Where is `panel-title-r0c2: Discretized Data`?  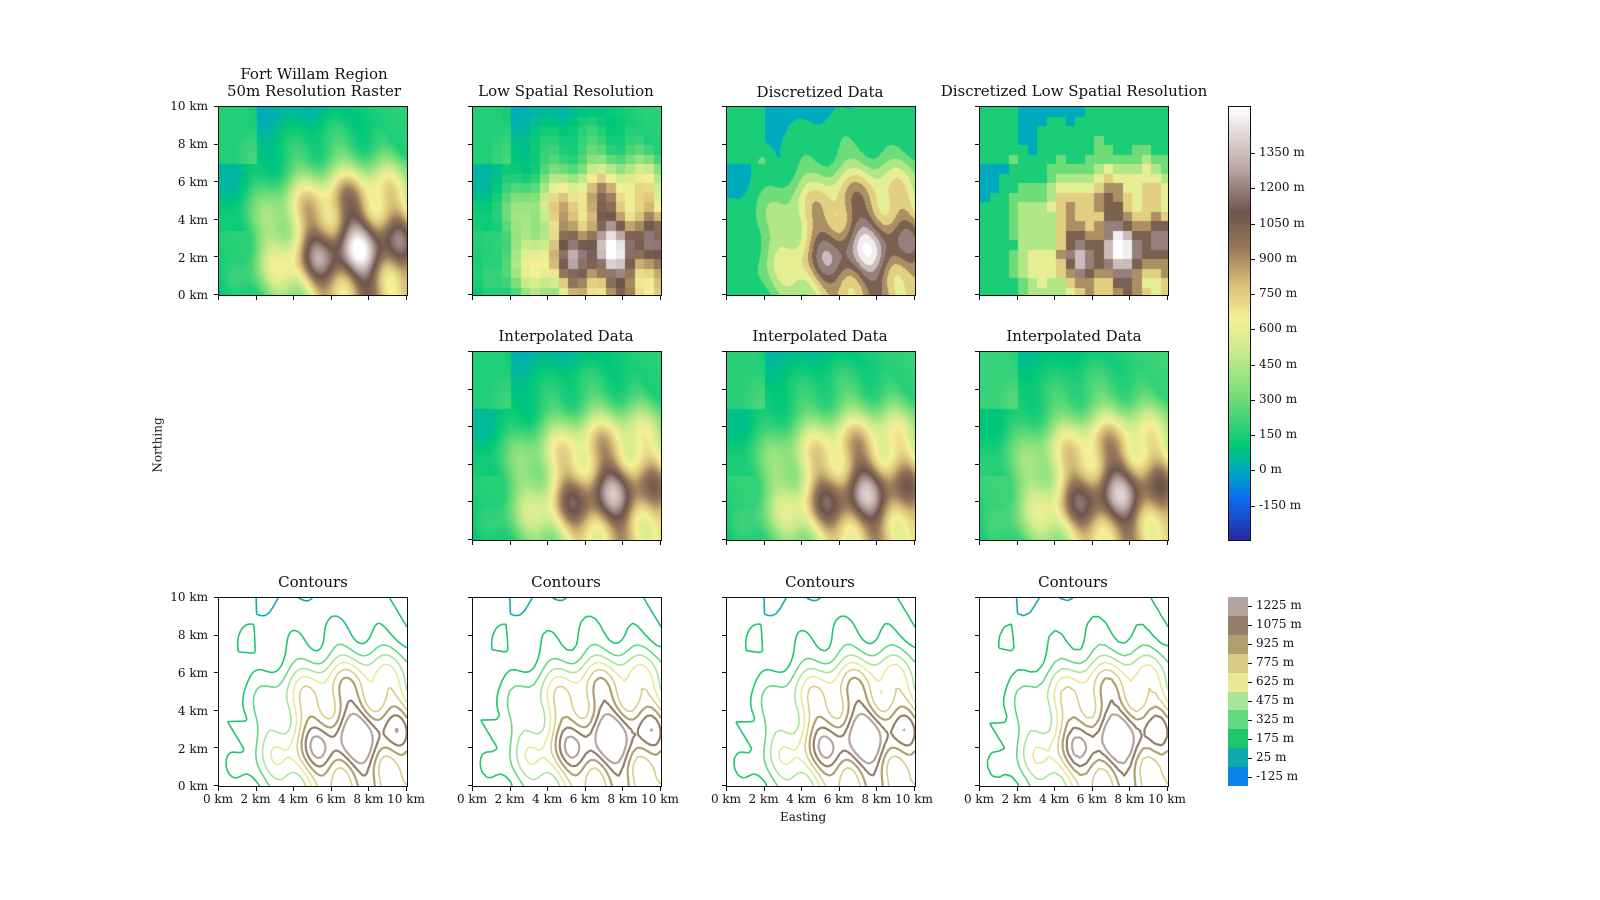 panel-title-r0c2: Discretized Data is located at coordinates (820, 92).